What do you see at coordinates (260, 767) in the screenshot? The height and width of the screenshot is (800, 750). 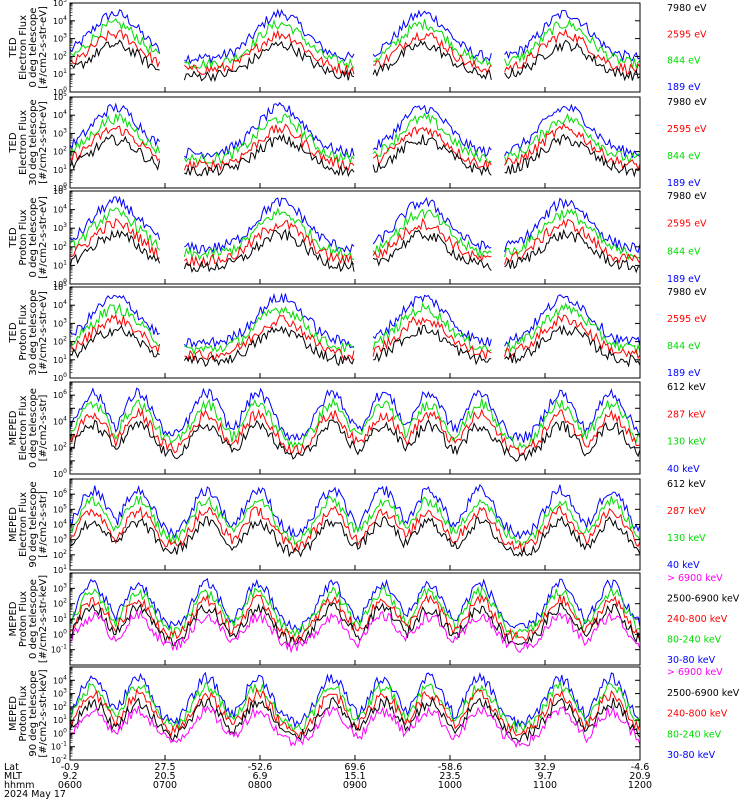 I see `x-tick-label: -52.6` at bounding box center [260, 767].